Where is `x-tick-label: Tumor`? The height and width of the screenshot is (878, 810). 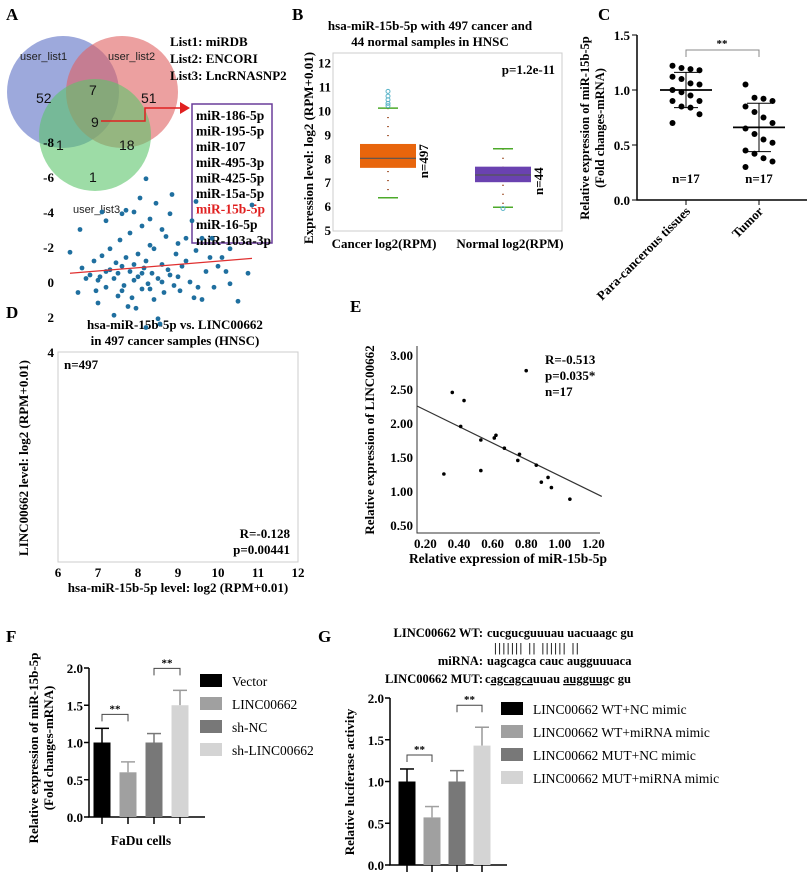
x-tick-label: Tumor is located at coordinates (748, 222).